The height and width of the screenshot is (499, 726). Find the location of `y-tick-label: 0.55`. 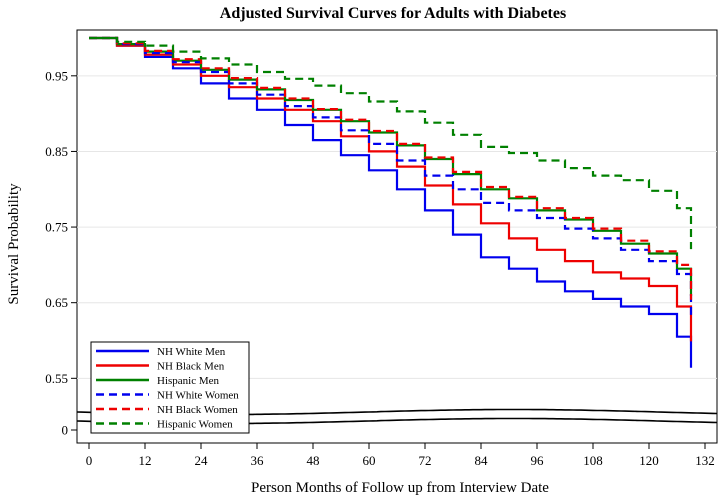

y-tick-label: 0.55 is located at coordinates (56, 378).